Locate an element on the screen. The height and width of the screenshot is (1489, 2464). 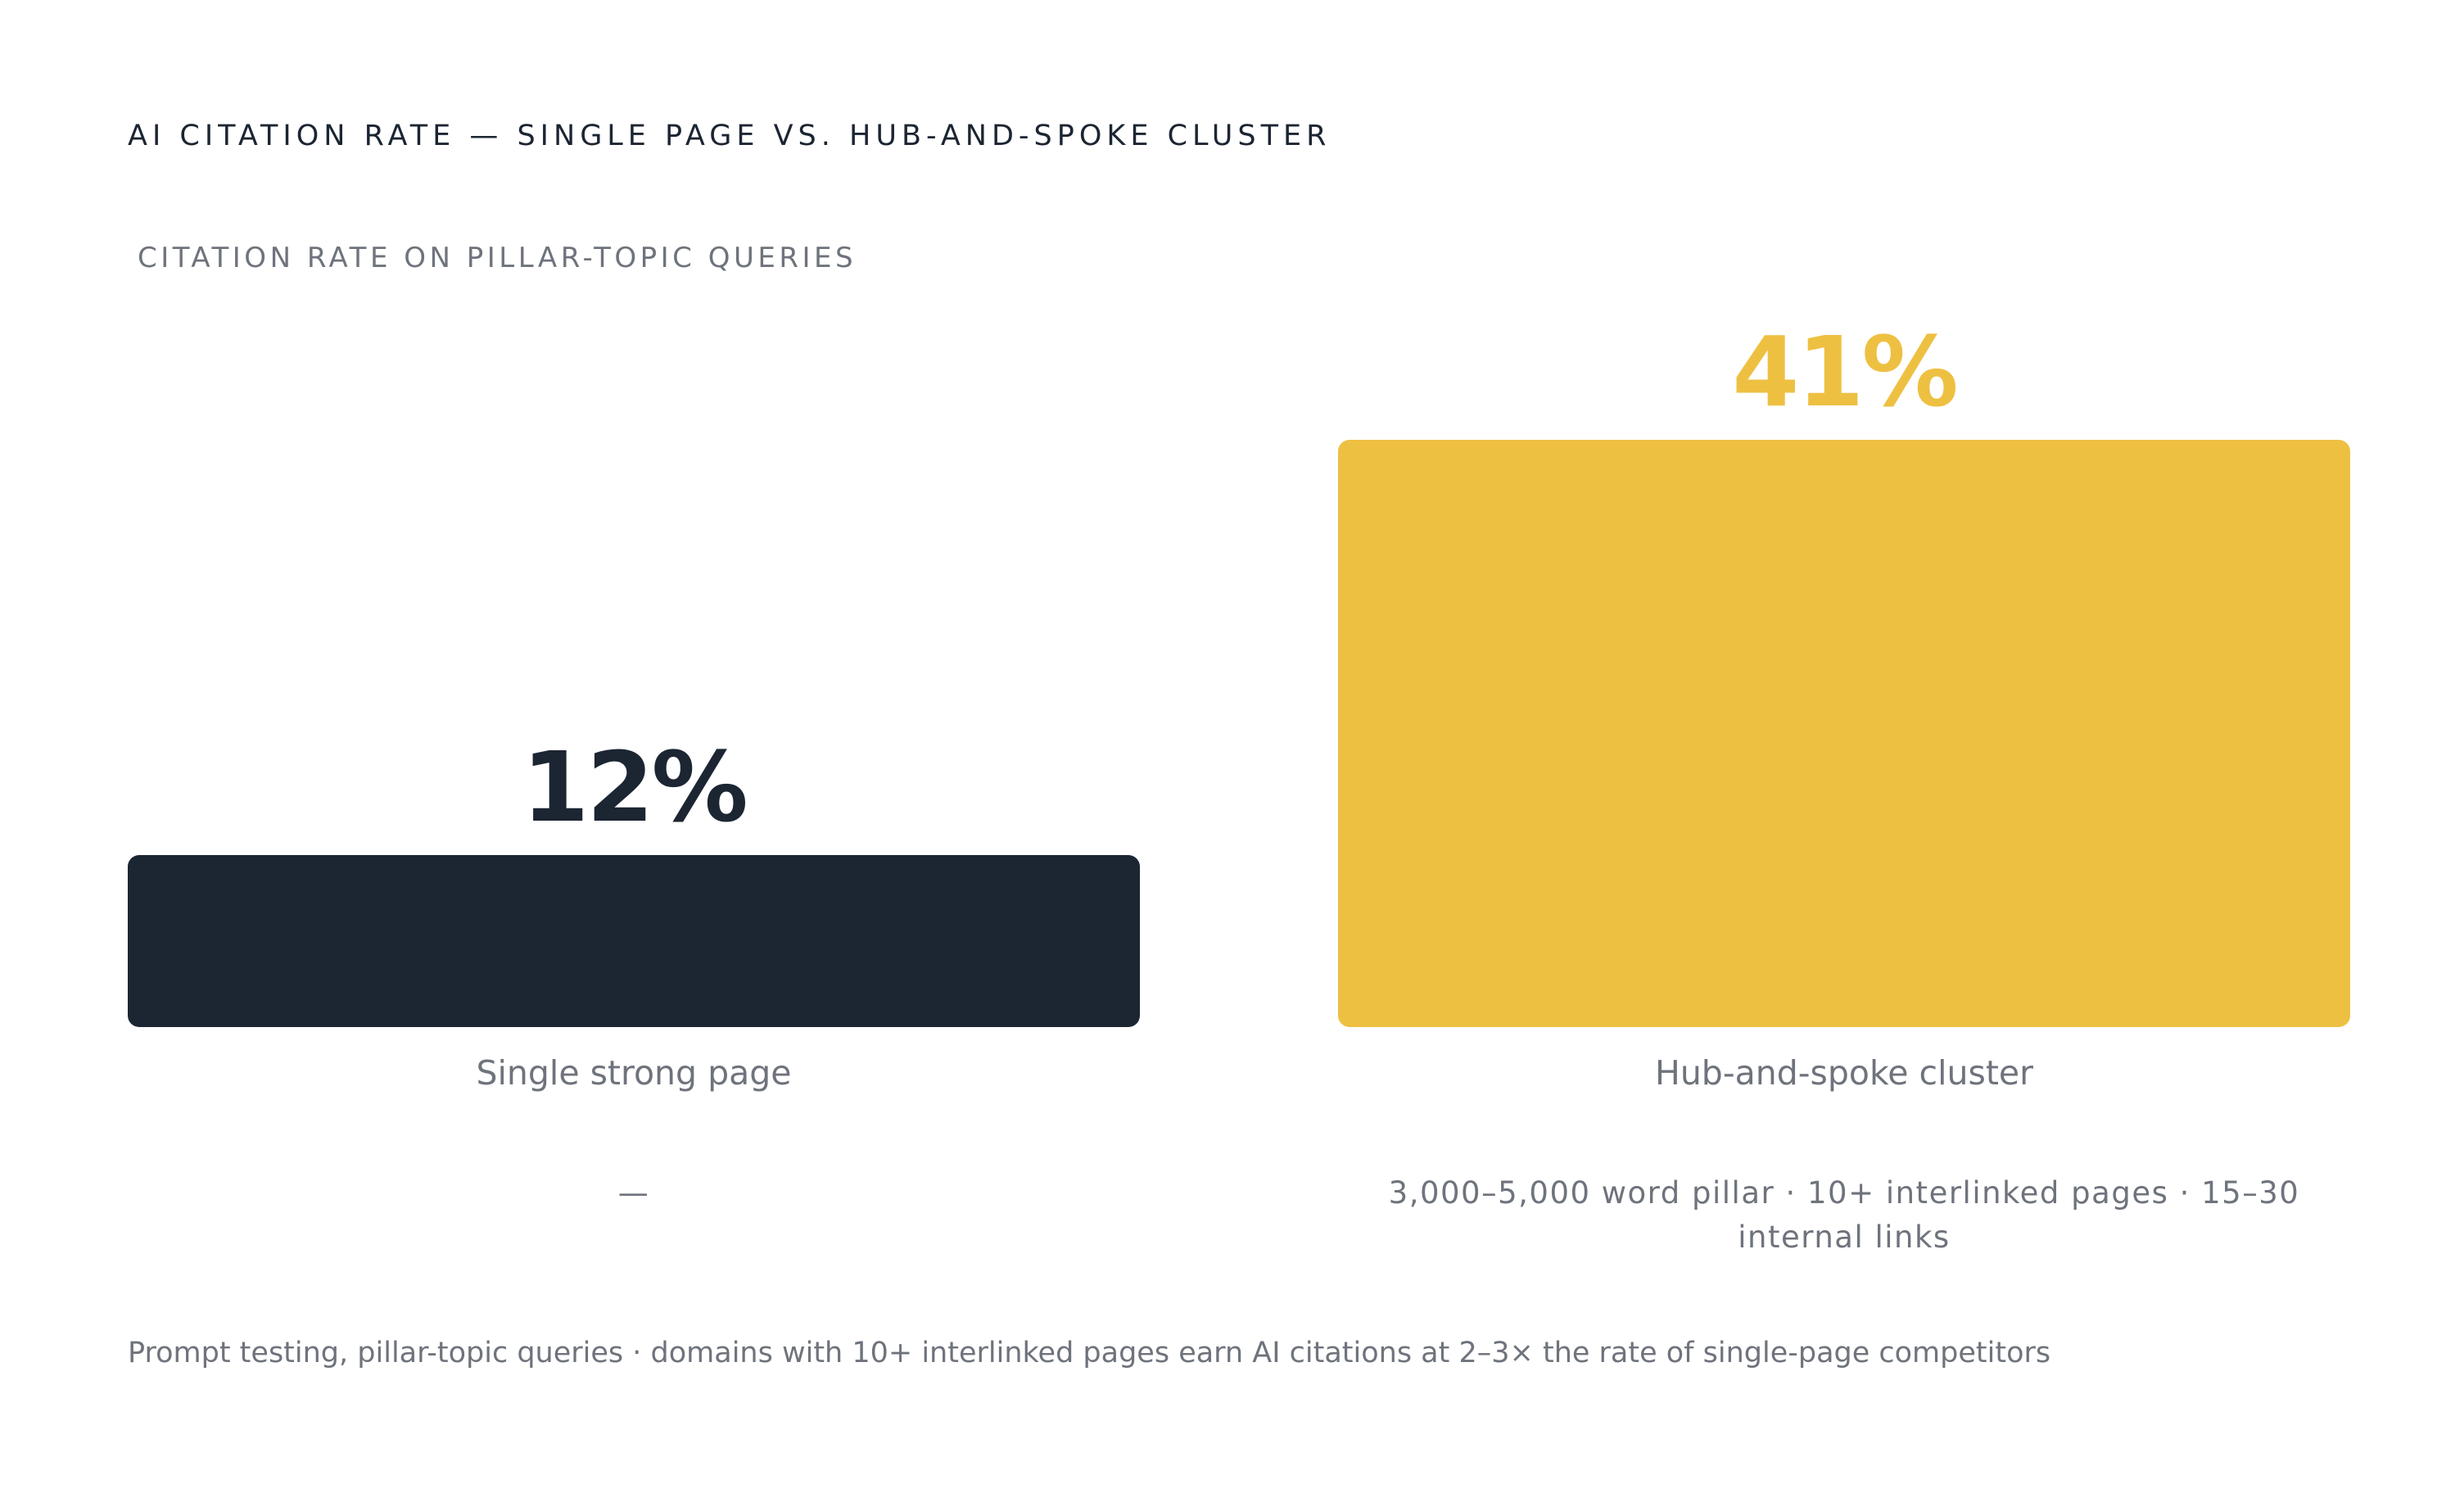
value-label-single-page: 12% is located at coordinates (635, 787).